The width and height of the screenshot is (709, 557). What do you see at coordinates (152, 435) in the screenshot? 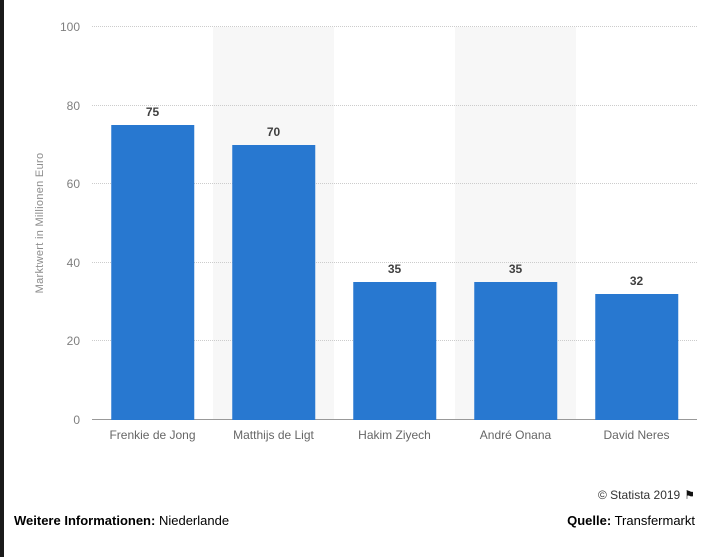
I see `x-category-label: Frenkie de Jong` at bounding box center [152, 435].